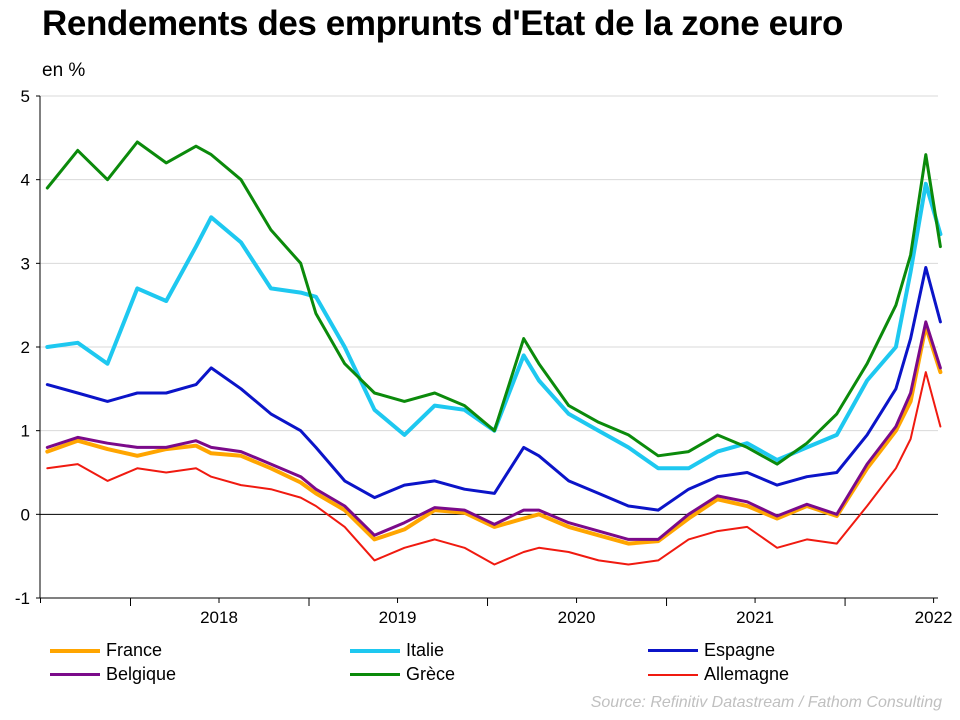 The height and width of the screenshot is (720, 960). I want to click on x-tick-label: 2020, so click(577, 617).